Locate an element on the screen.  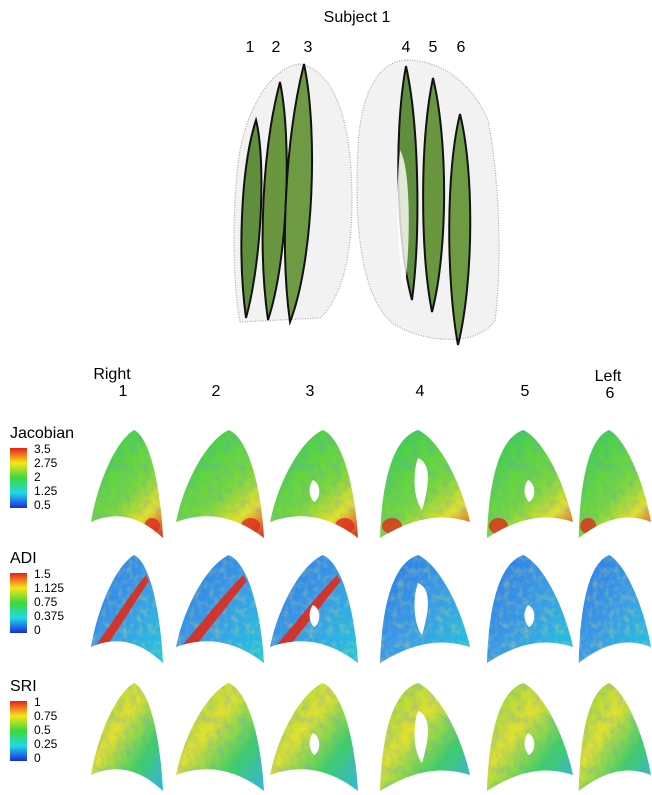
colorbar-tick-label: 1.125 is located at coordinates (49, 588).